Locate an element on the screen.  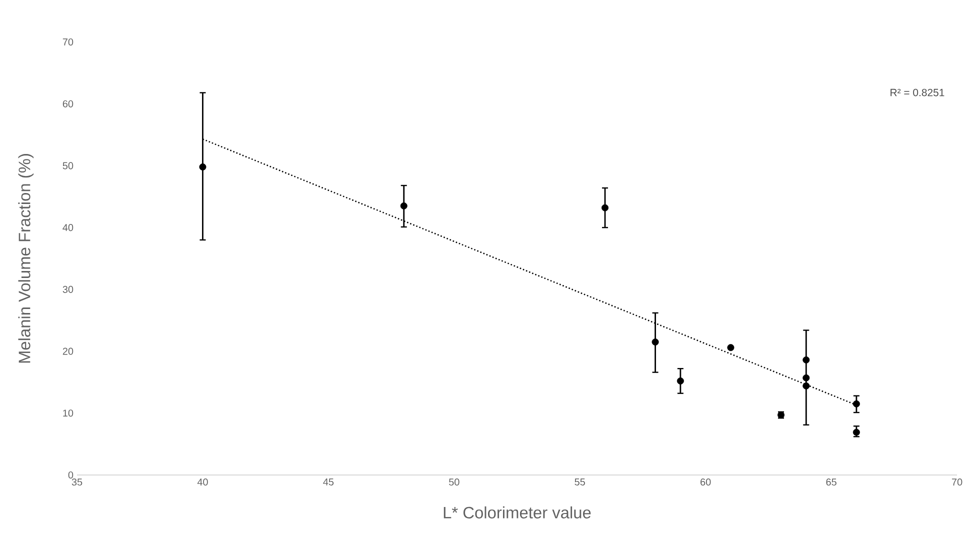
x-tick-label: 65 is located at coordinates (831, 482).